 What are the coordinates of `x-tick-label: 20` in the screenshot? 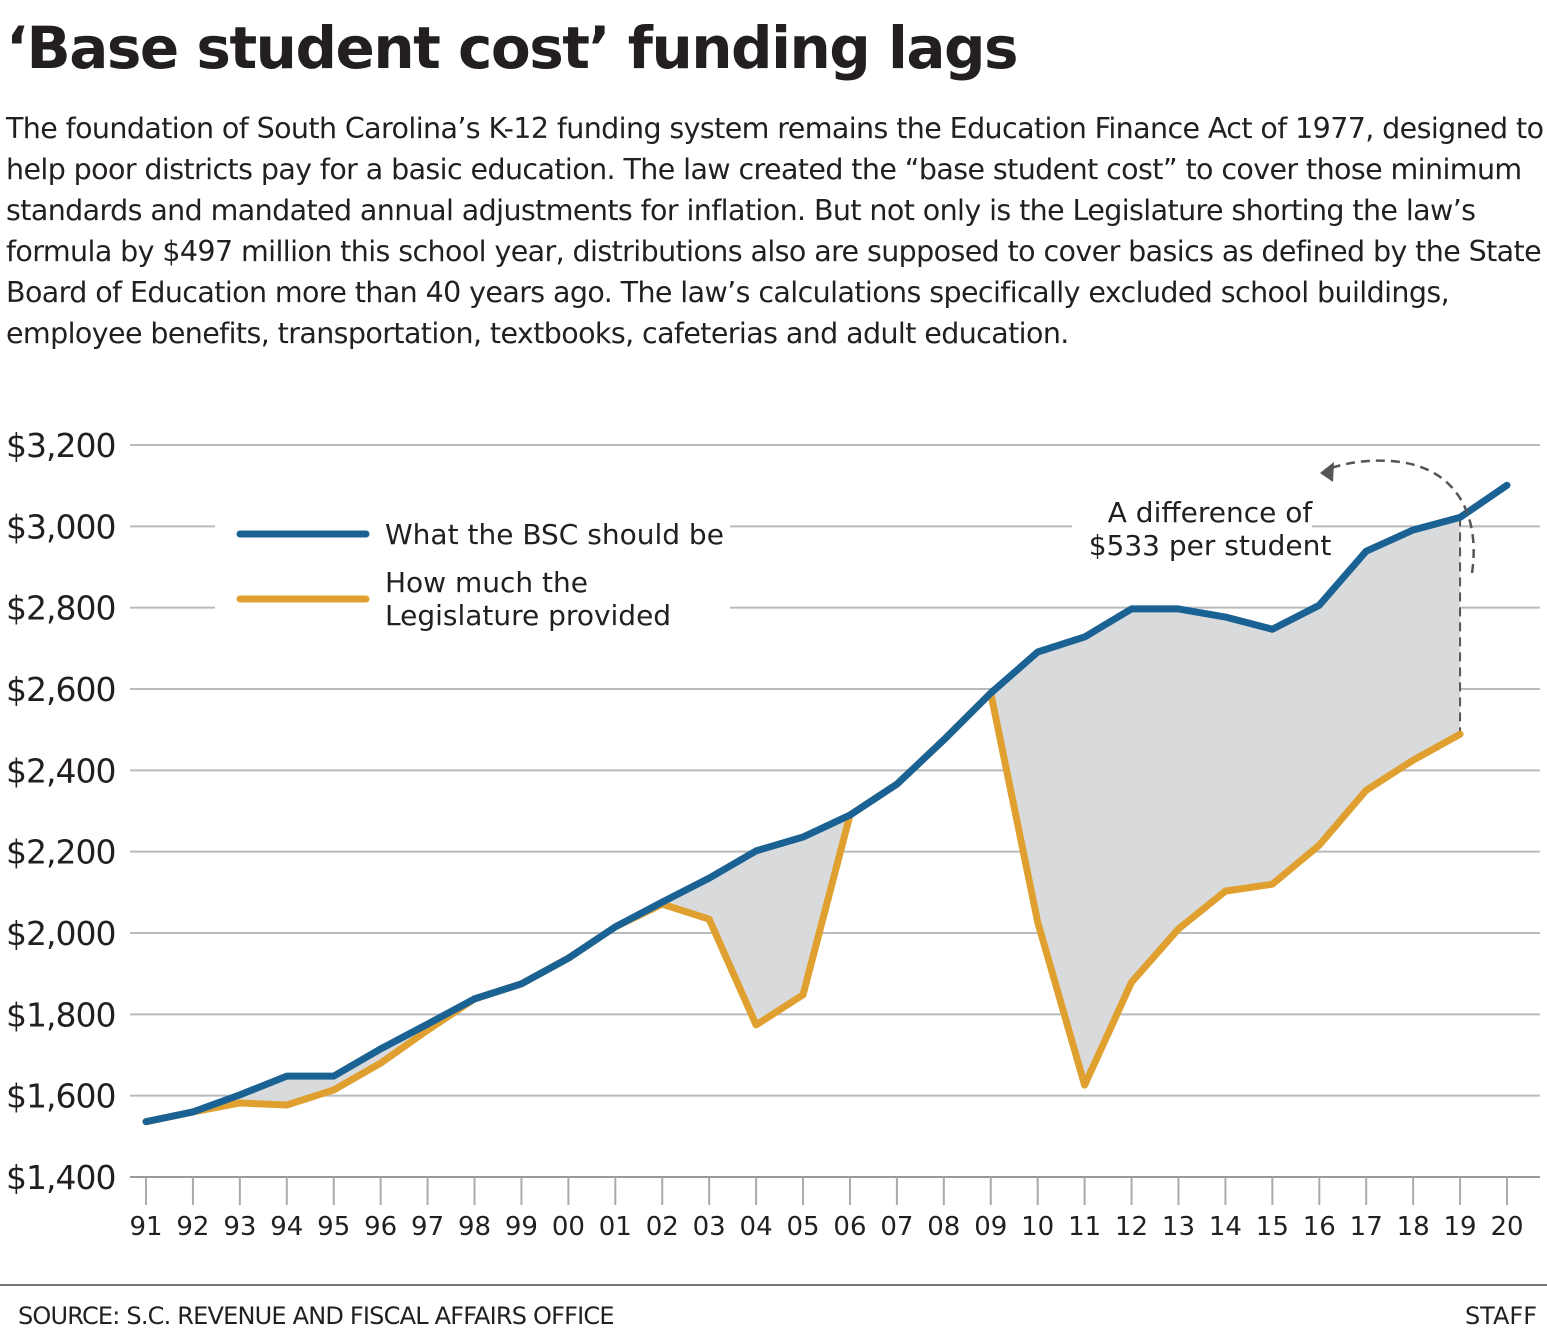 It's located at (1506, 1227).